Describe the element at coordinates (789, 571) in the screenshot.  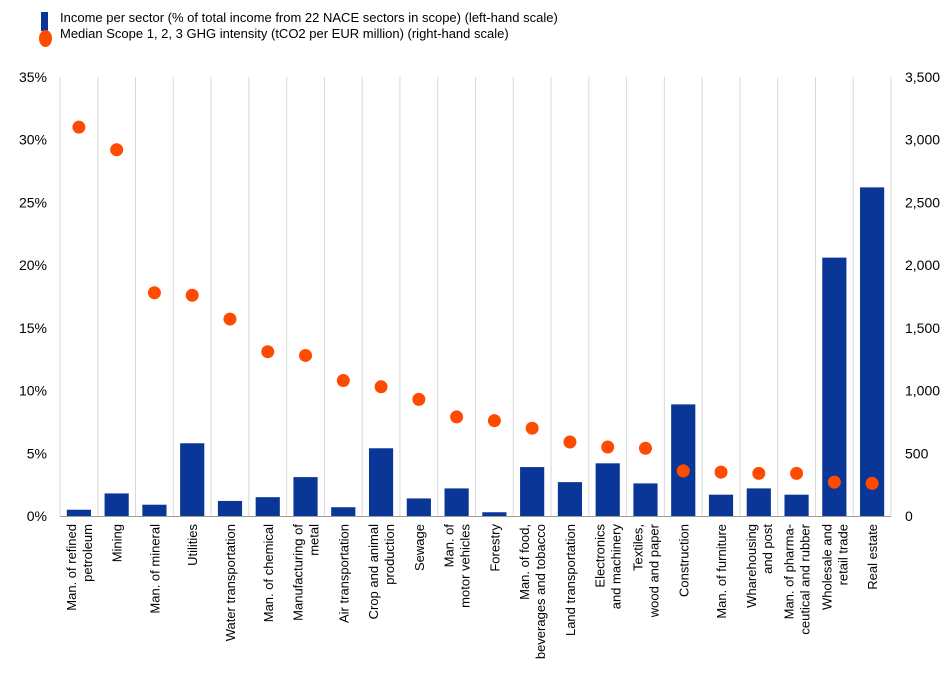
I see `x-tick-label: Man. of pharma-` at that location.